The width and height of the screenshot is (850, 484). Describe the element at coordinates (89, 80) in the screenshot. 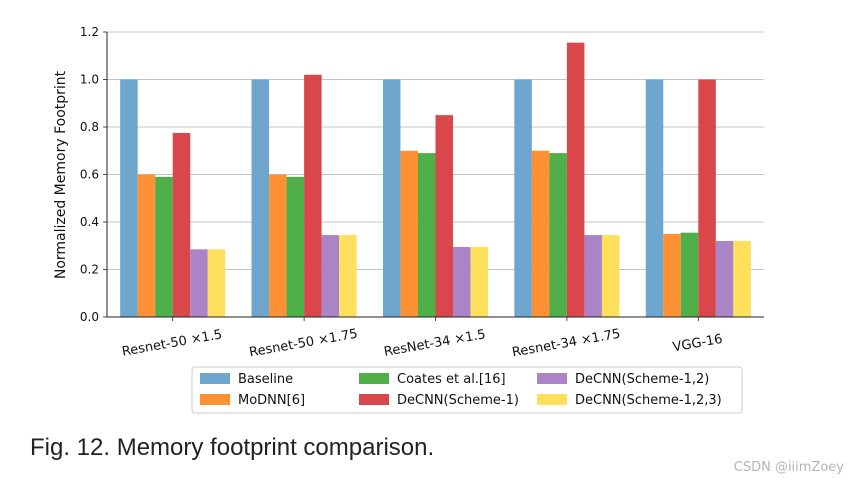

I see `y-tick-label: 1.0` at that location.